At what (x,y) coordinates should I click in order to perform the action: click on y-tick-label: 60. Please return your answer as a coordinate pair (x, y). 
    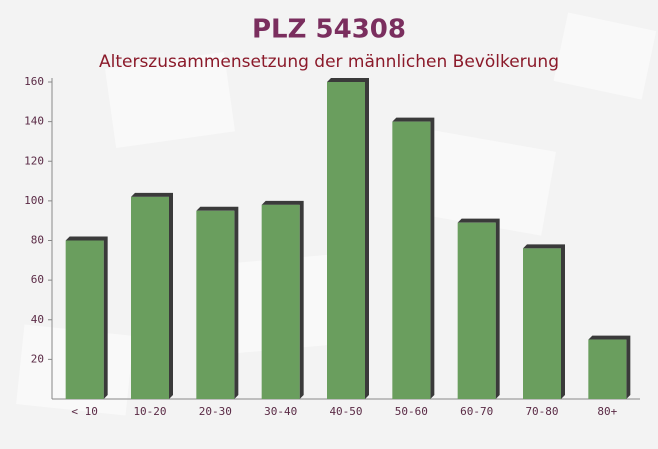
    Looking at the image, I should click on (37, 279).